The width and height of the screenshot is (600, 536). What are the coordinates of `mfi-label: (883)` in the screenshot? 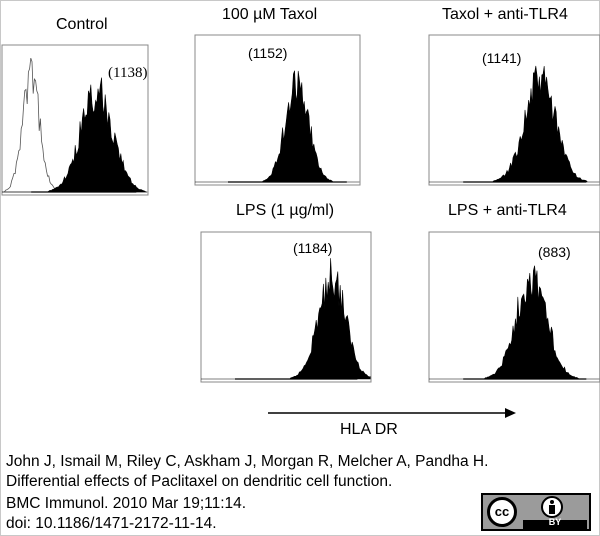 It's located at (554, 252).